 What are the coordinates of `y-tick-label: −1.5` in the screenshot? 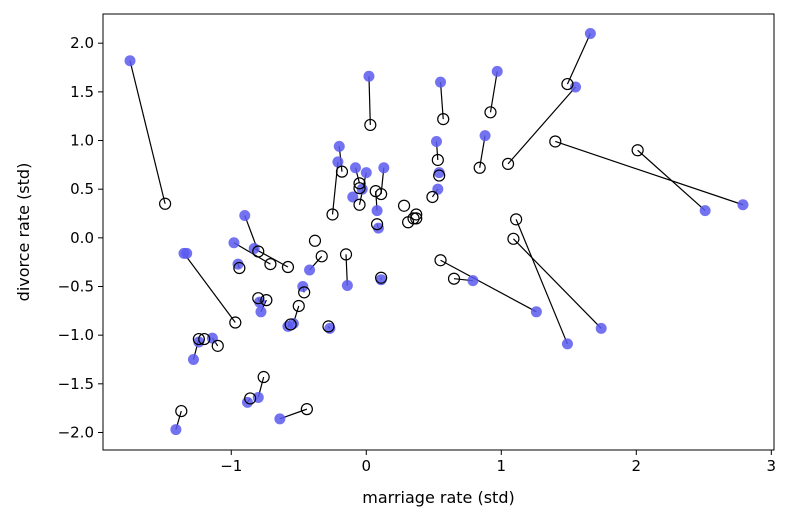 It's located at (76, 384).